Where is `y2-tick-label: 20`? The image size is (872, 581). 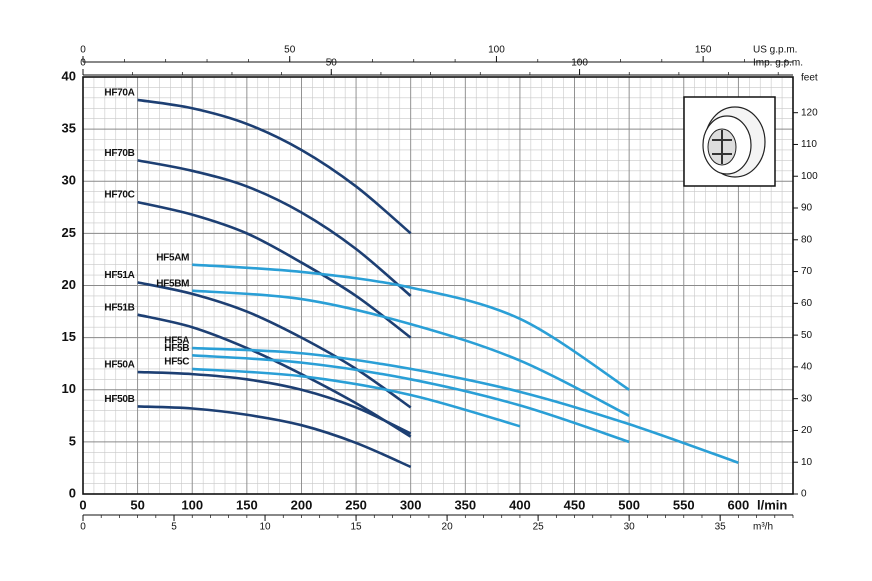
y2-tick-label: 20 is located at coordinates (807, 430).